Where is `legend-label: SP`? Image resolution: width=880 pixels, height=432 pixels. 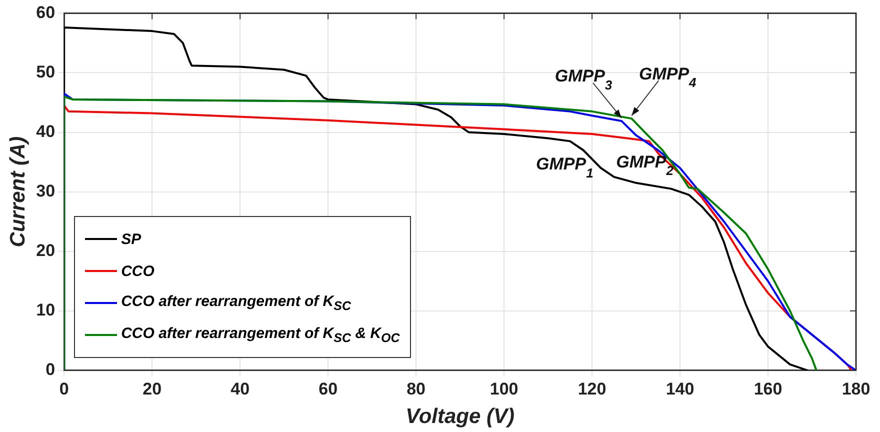
legend-label: SP is located at coordinates (131, 239).